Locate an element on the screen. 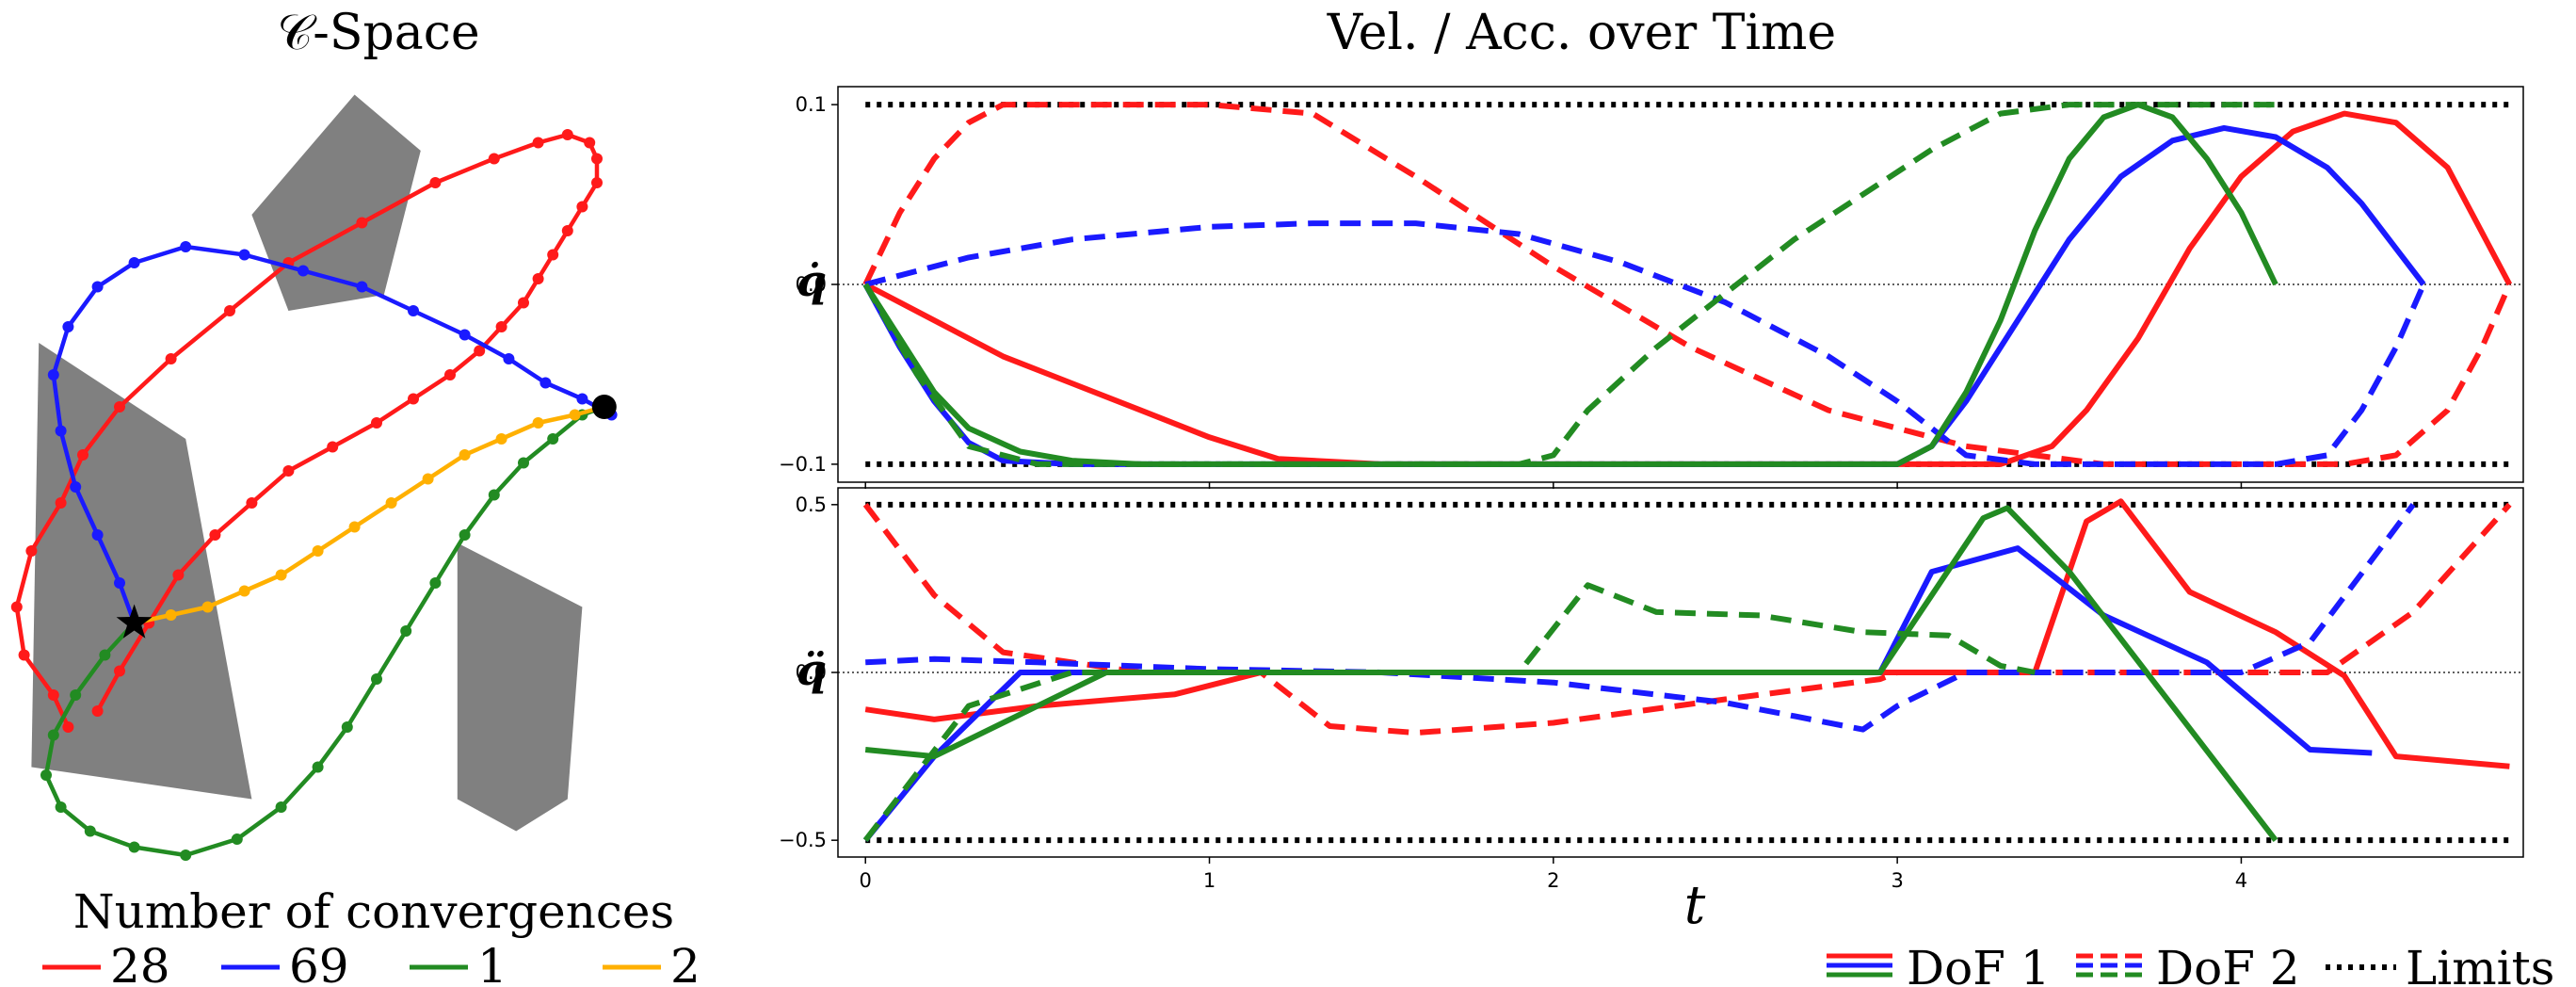 This screenshot has width=2576, height=987. ytick-label: 0.5 is located at coordinates (811, 505).